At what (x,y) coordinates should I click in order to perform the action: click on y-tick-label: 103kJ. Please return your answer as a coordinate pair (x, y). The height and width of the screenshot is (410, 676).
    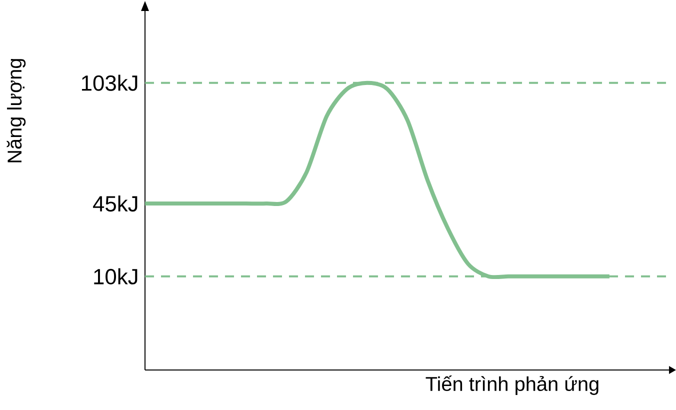
    Looking at the image, I should click on (110, 82).